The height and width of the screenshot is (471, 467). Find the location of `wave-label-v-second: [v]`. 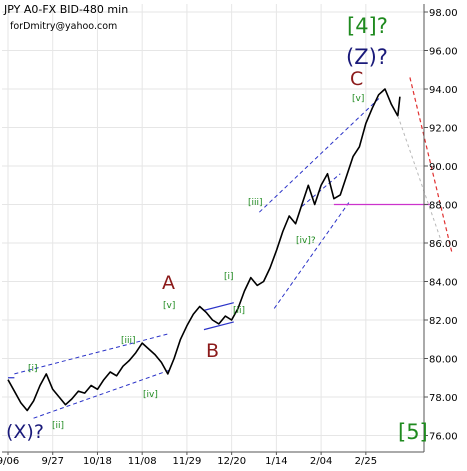

wave-label-v-second: [v] is located at coordinates (358, 99).